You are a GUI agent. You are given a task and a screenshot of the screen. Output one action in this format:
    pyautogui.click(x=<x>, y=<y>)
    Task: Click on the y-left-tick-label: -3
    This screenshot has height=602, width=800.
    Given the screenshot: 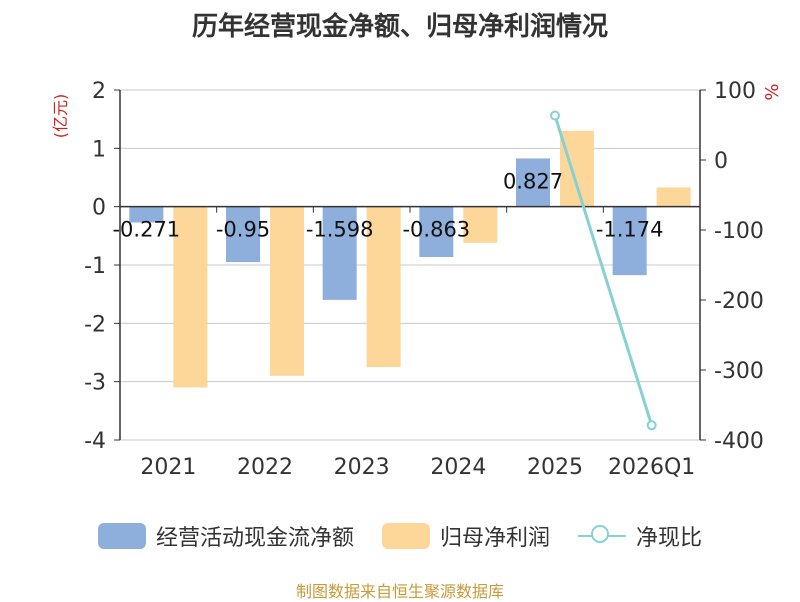 What is the action you would take?
    pyautogui.click(x=95, y=383)
    